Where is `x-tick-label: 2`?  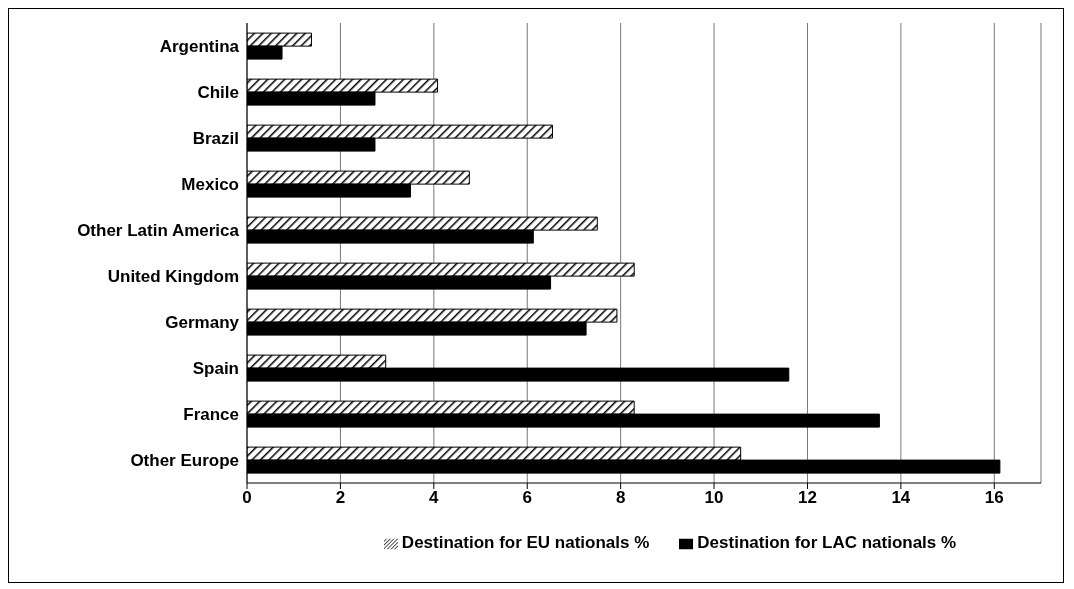 x-tick-label: 2 is located at coordinates (340, 498).